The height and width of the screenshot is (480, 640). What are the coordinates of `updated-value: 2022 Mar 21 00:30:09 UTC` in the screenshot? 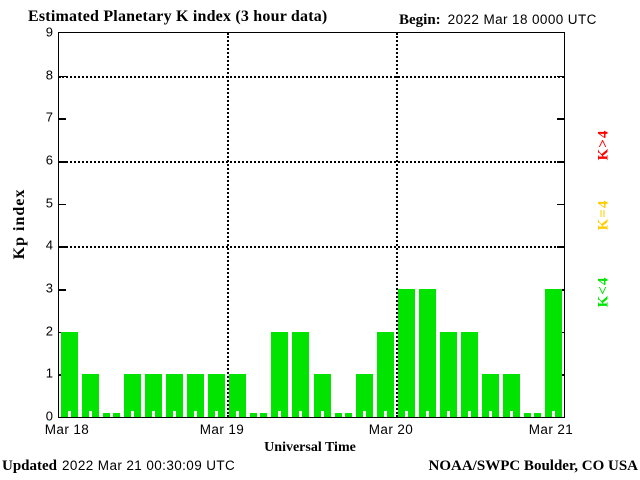 It's located at (149, 465).